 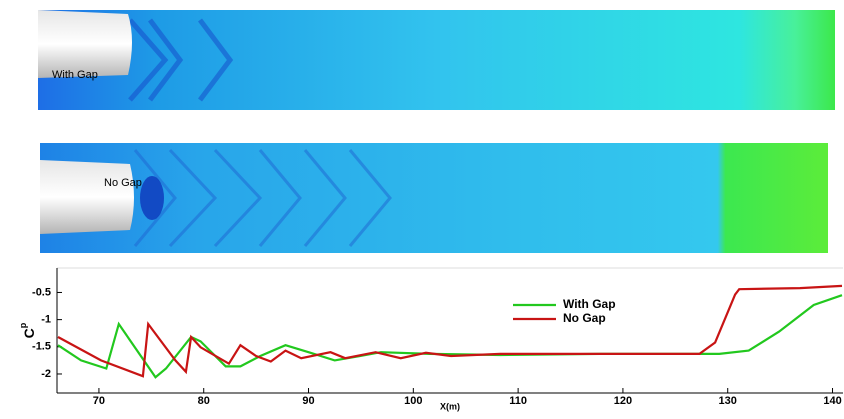 What do you see at coordinates (204, 401) in the screenshot?
I see `x-tick-label: 80` at bounding box center [204, 401].